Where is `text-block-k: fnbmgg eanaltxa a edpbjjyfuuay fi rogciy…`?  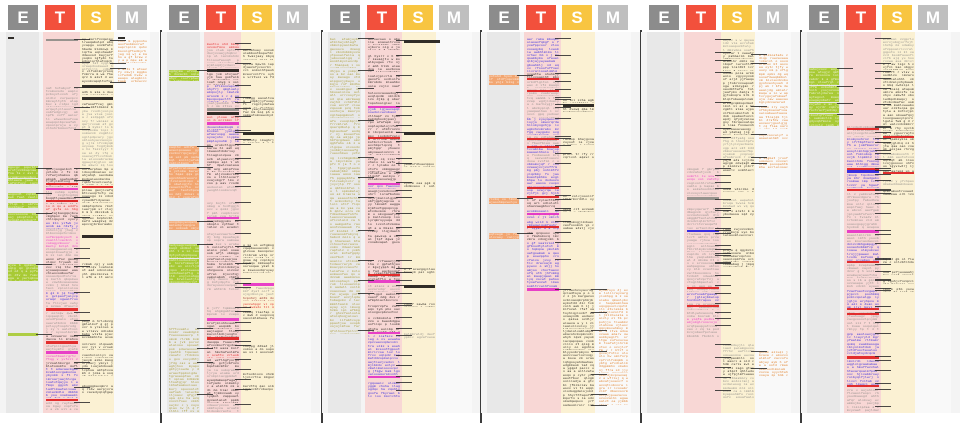
text-block-k: fnbmgg eanaltxa a edpbjjyfuuay fi rogciy… is located at coordinates (258, 102).